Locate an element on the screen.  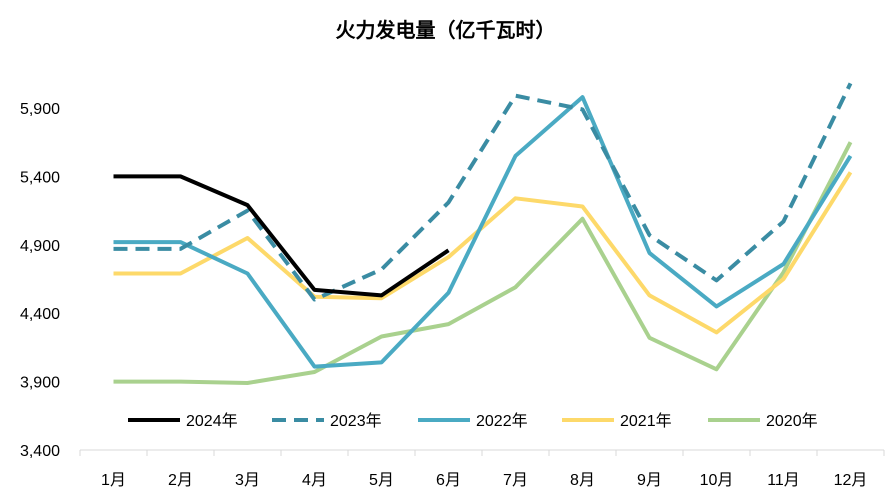
x-tick-label: 2月 is located at coordinates (180, 480).